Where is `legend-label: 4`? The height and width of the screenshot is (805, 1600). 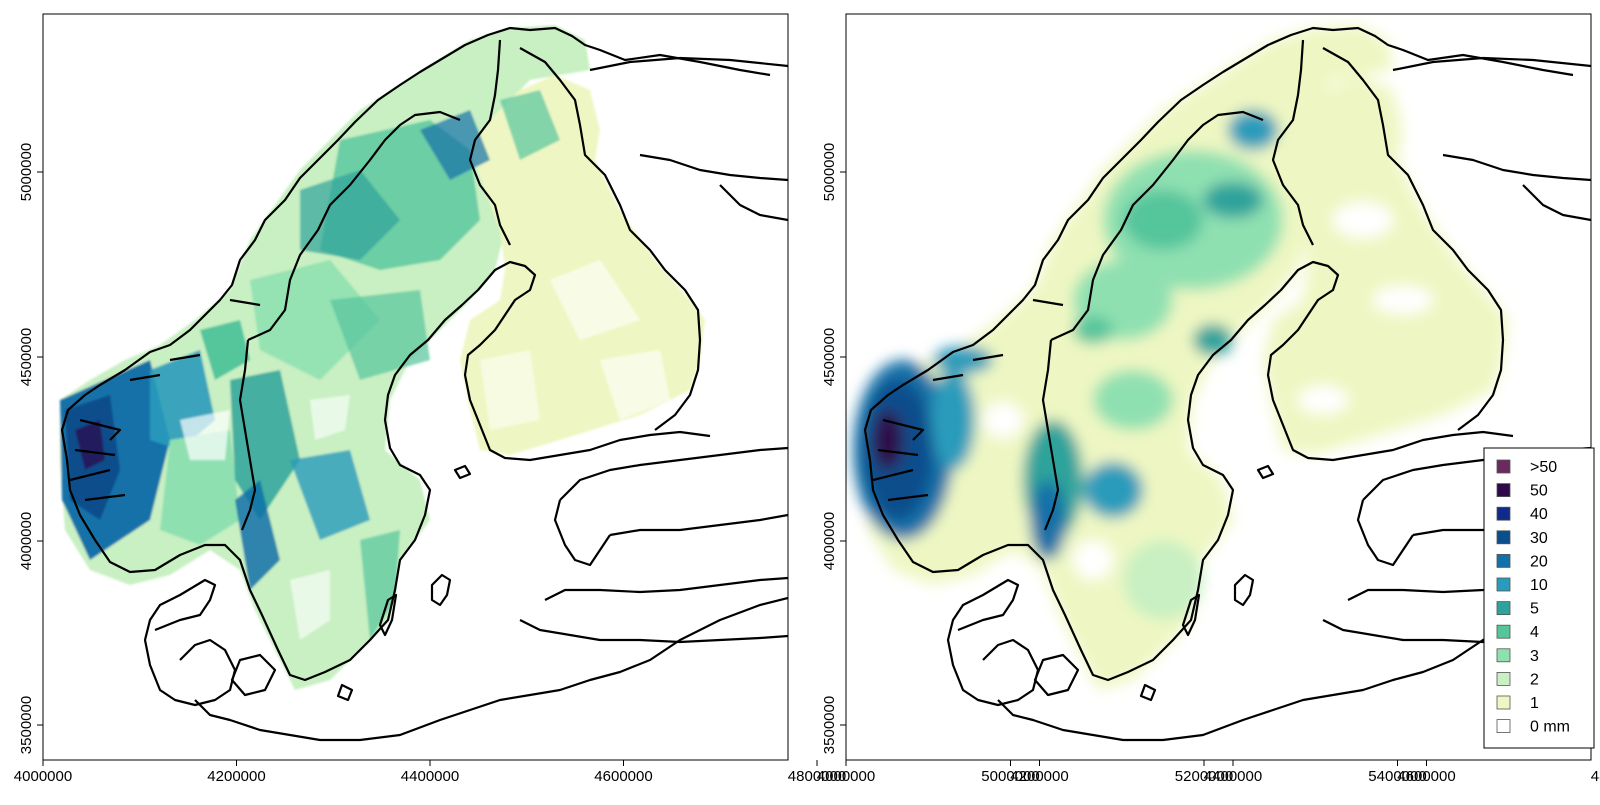
legend-label: 4 is located at coordinates (1534, 632).